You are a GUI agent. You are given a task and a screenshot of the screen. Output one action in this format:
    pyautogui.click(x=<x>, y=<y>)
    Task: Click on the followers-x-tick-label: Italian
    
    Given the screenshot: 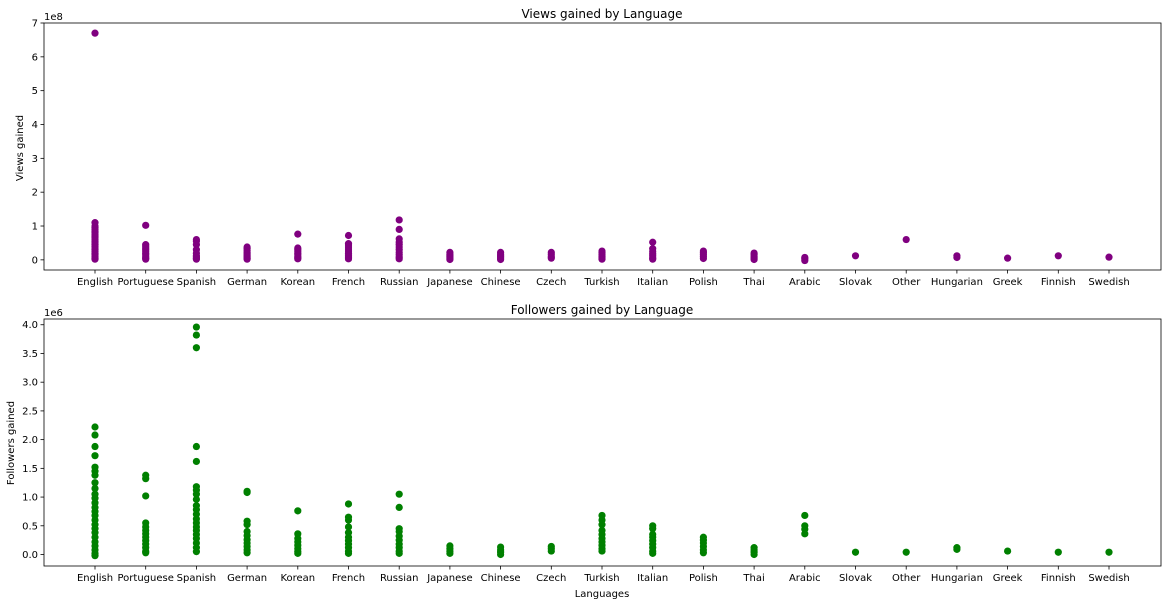 What is the action you would take?
    pyautogui.click(x=652, y=578)
    